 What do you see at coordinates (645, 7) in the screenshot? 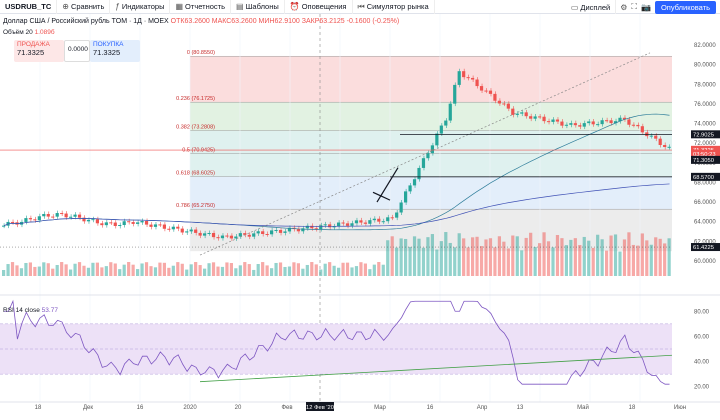
I see `camera-icon: 📷` at bounding box center [645, 7].